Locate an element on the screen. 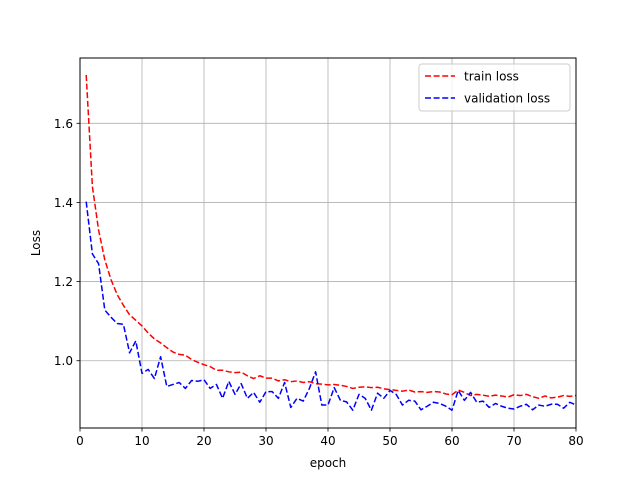 The image size is (640, 480). y-tick-label: 1.2 is located at coordinates (63, 282).